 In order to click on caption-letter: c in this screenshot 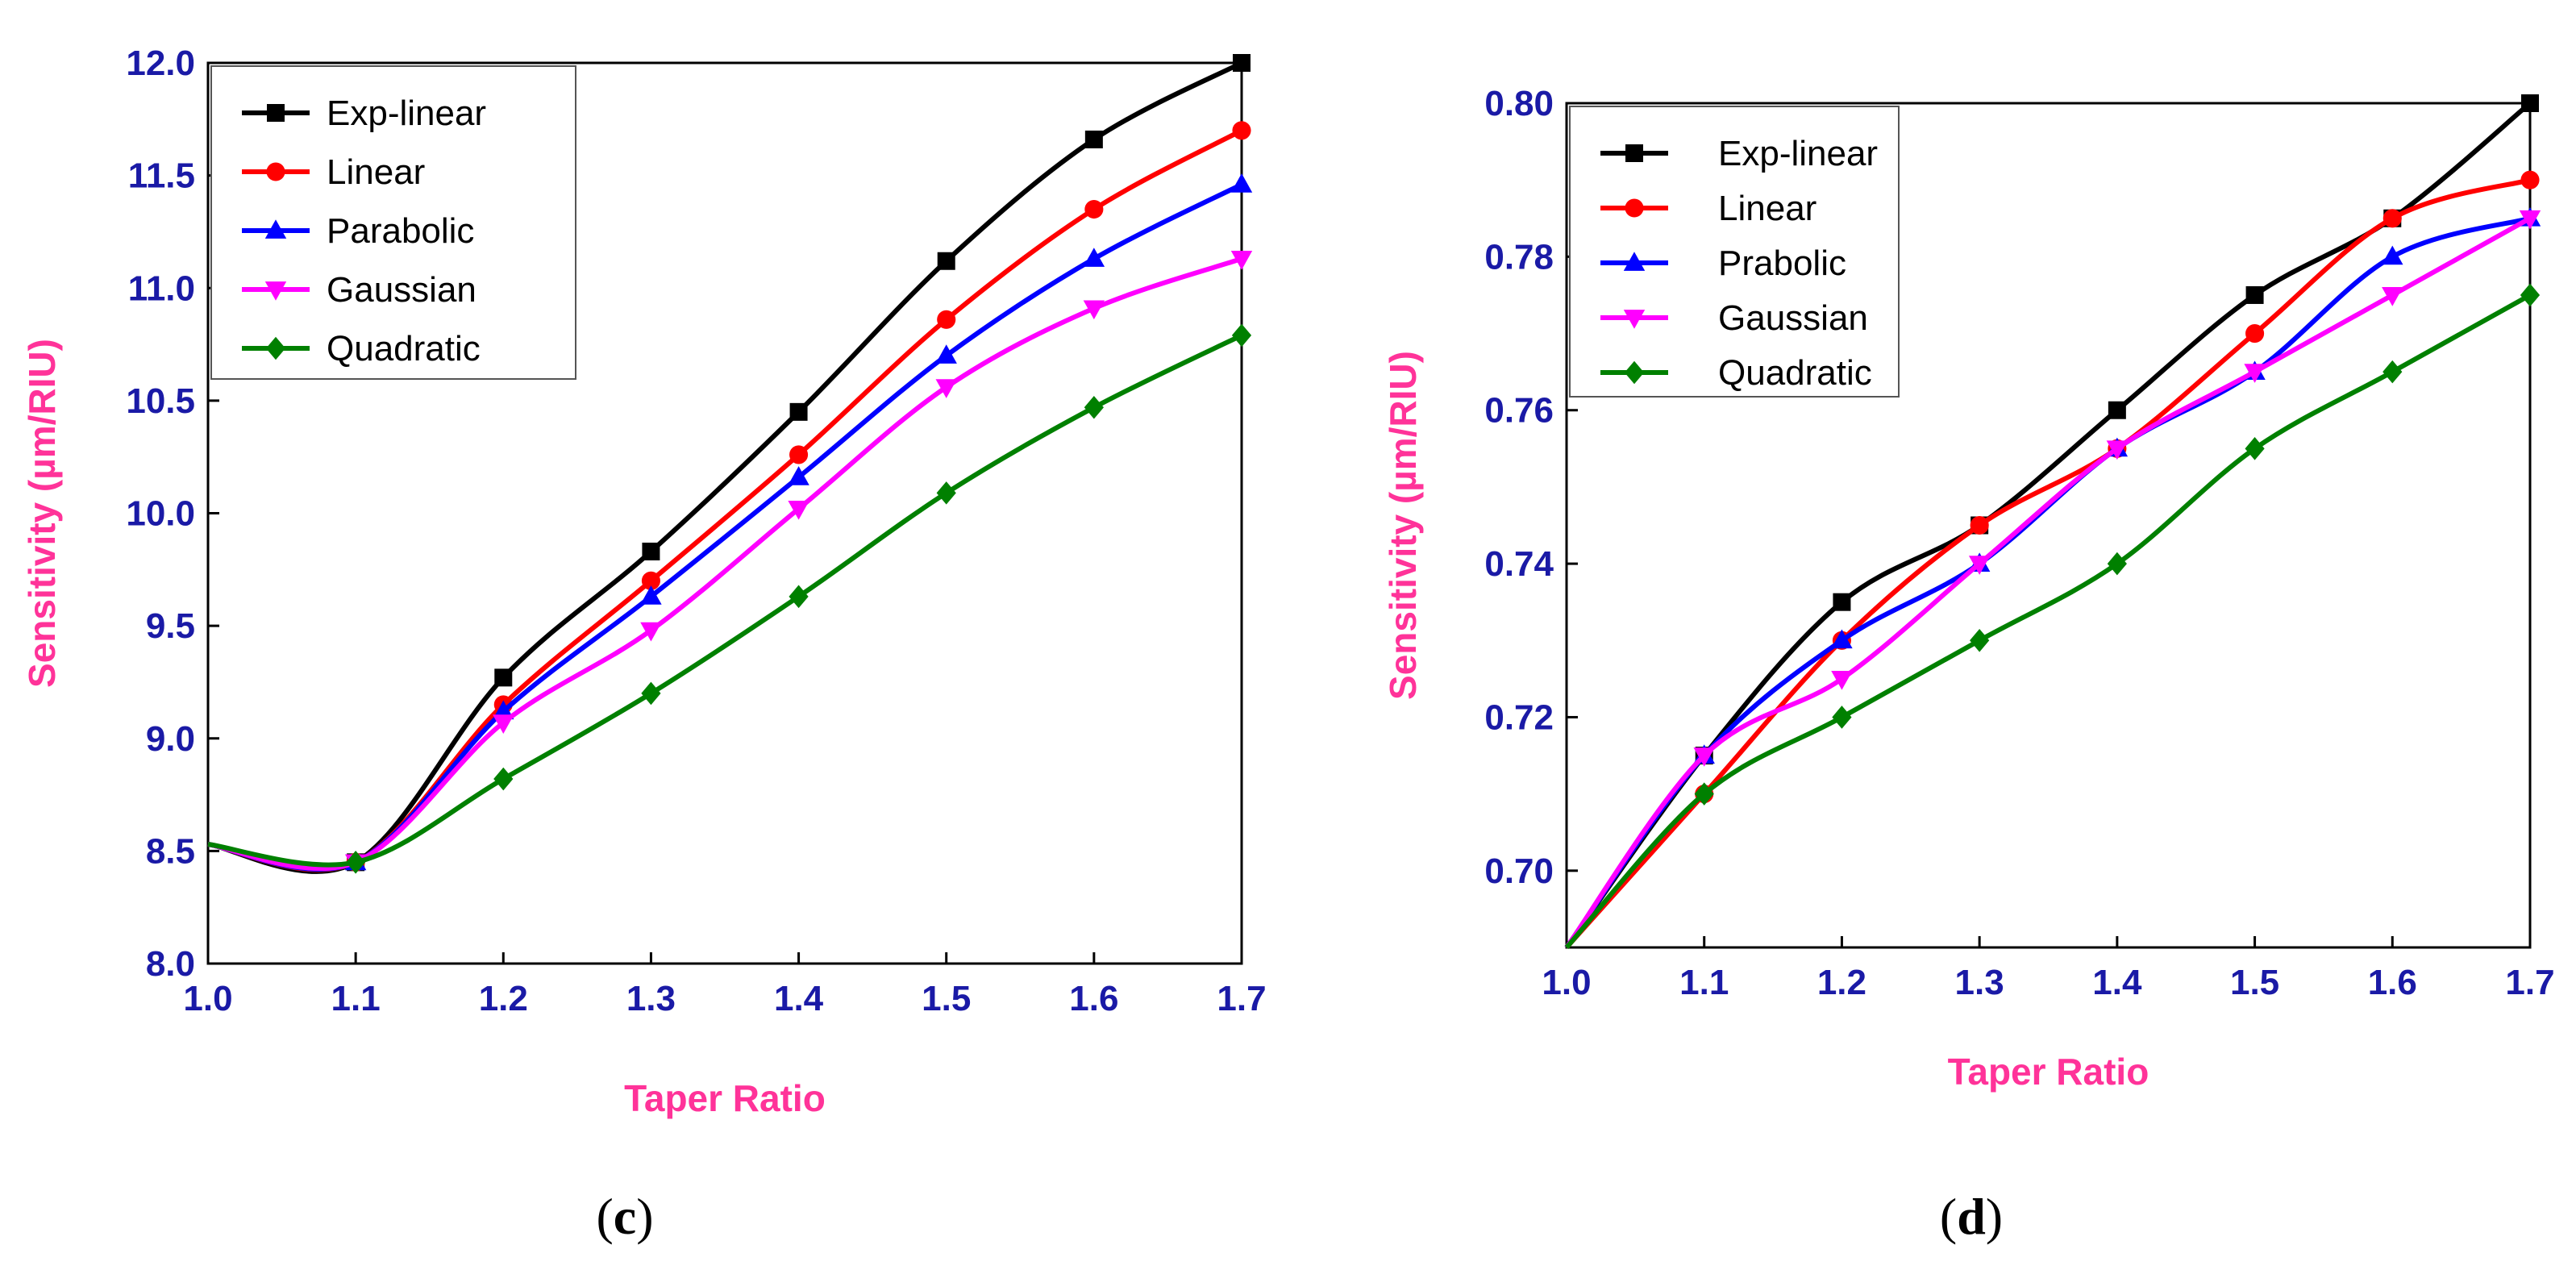, I will do `click(625, 1216)`.